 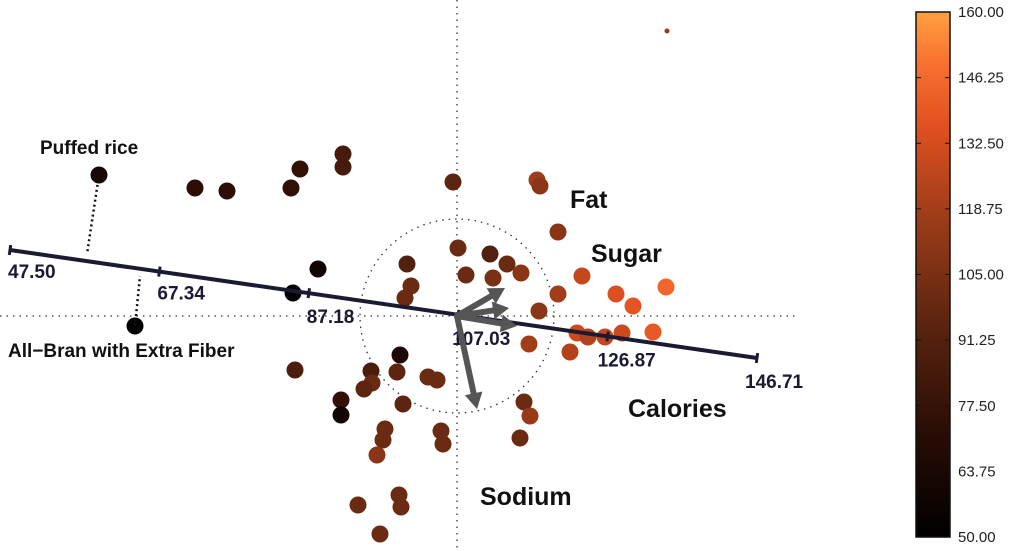 I want to click on colorbar-tick-label: 91.25, so click(x=977, y=340).